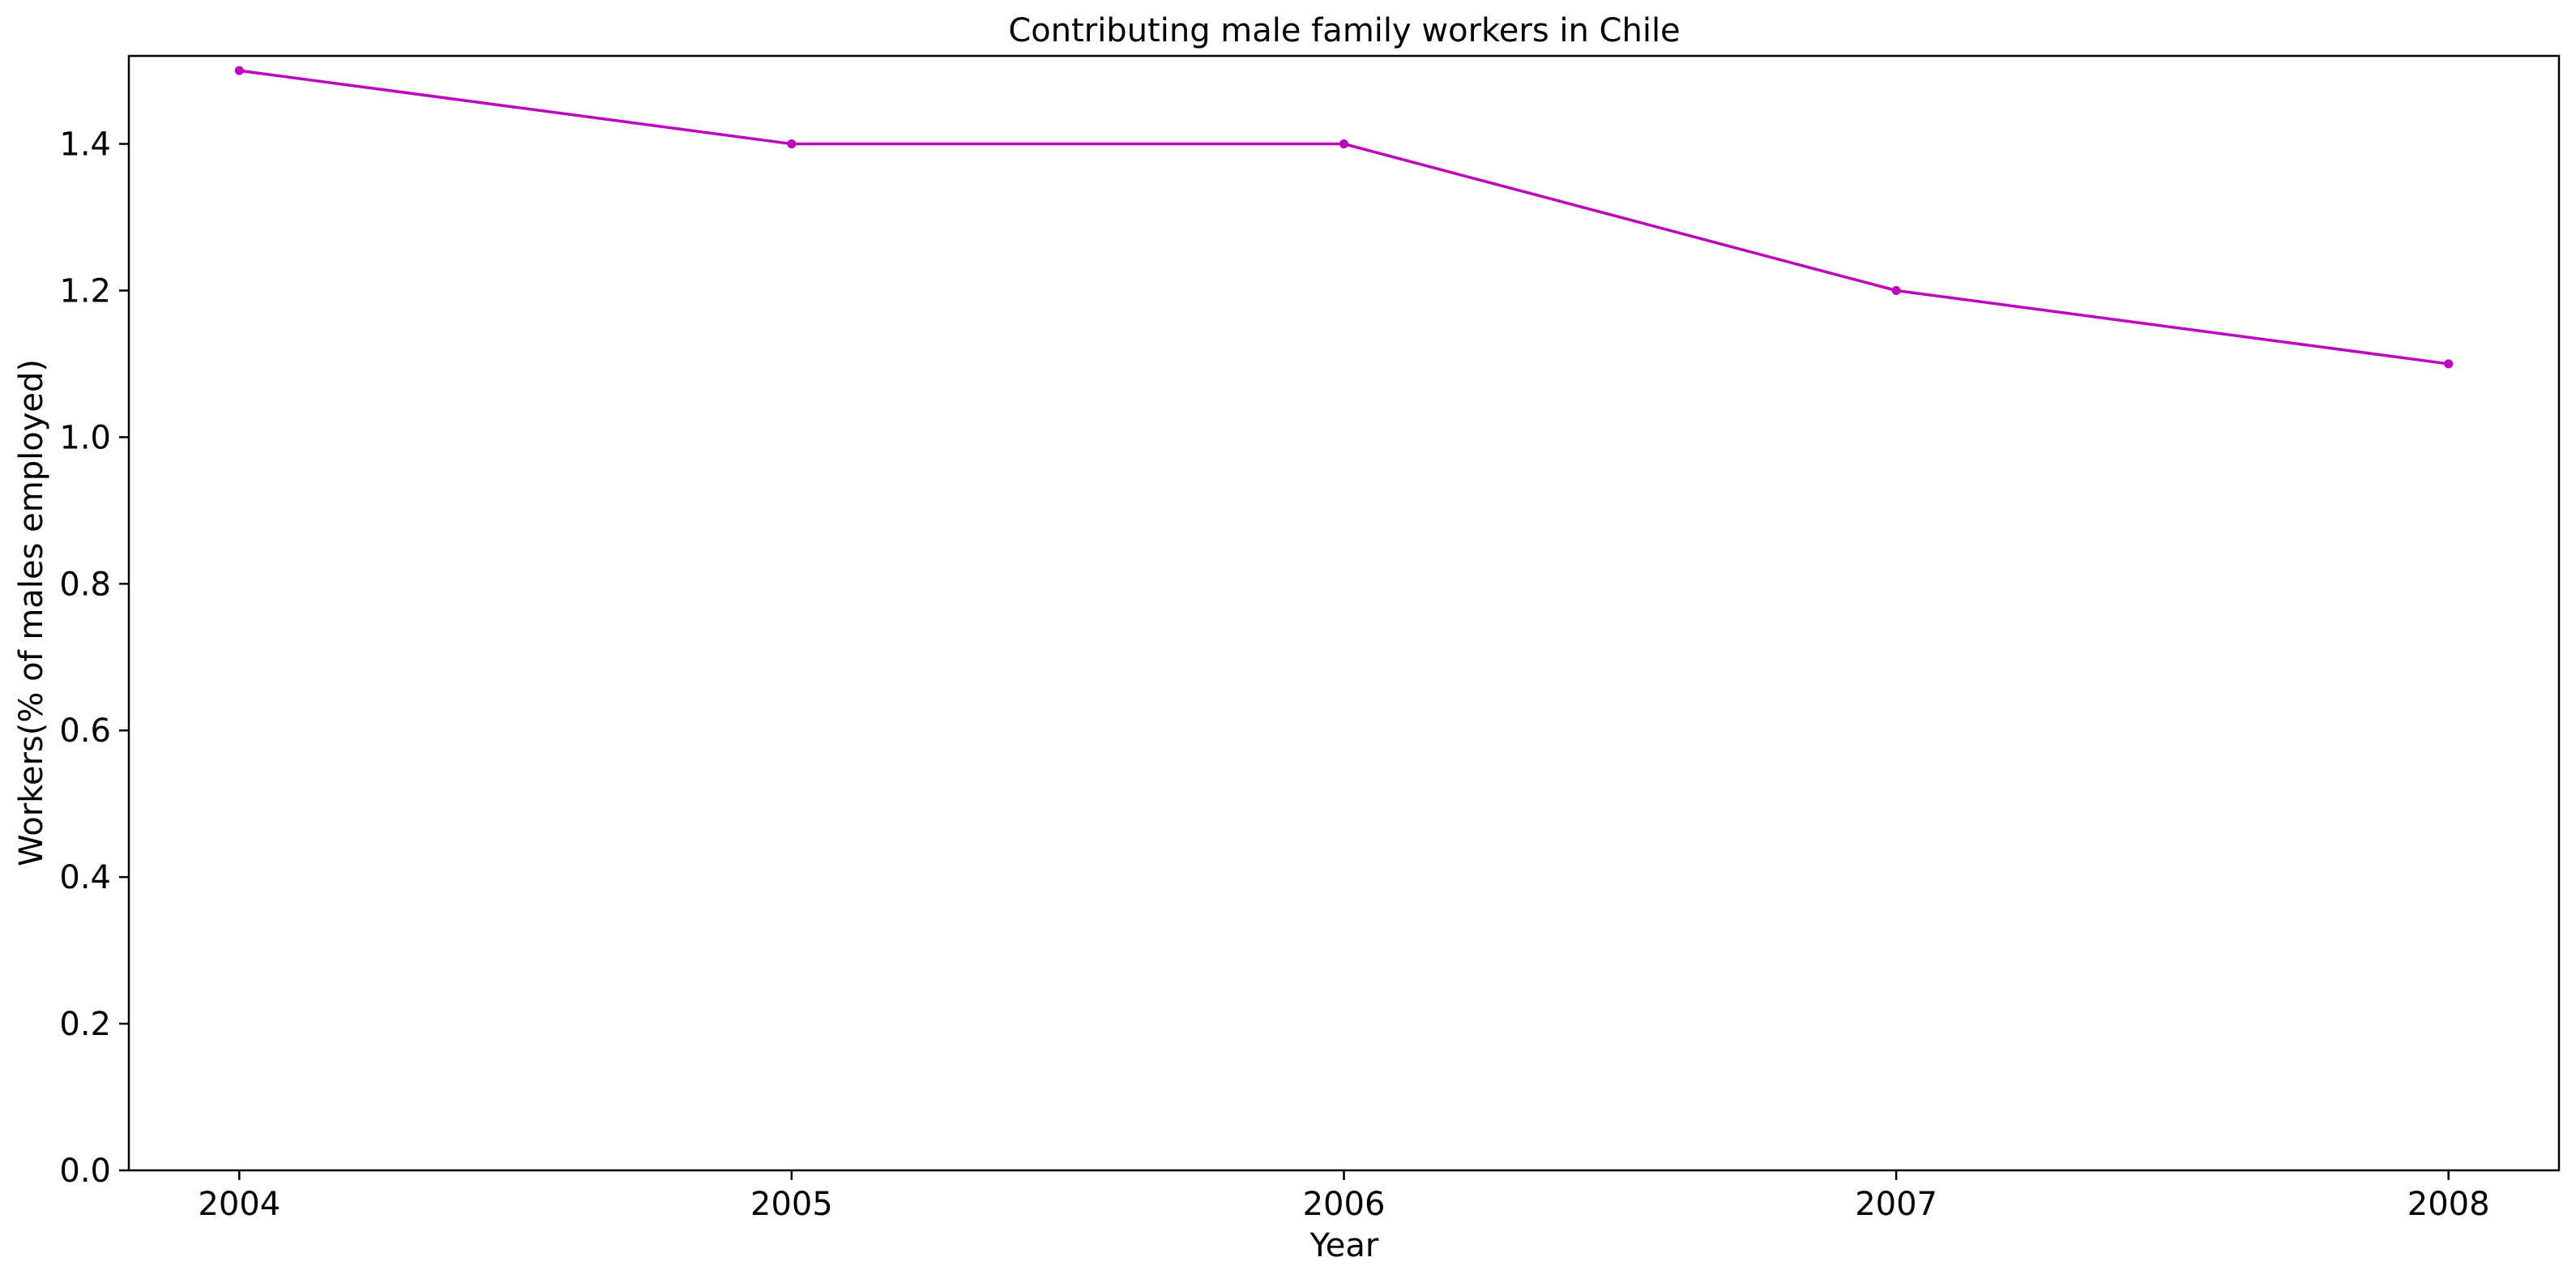  Describe the element at coordinates (85, 731) in the screenshot. I see `y-tick-label: 0.6` at that location.